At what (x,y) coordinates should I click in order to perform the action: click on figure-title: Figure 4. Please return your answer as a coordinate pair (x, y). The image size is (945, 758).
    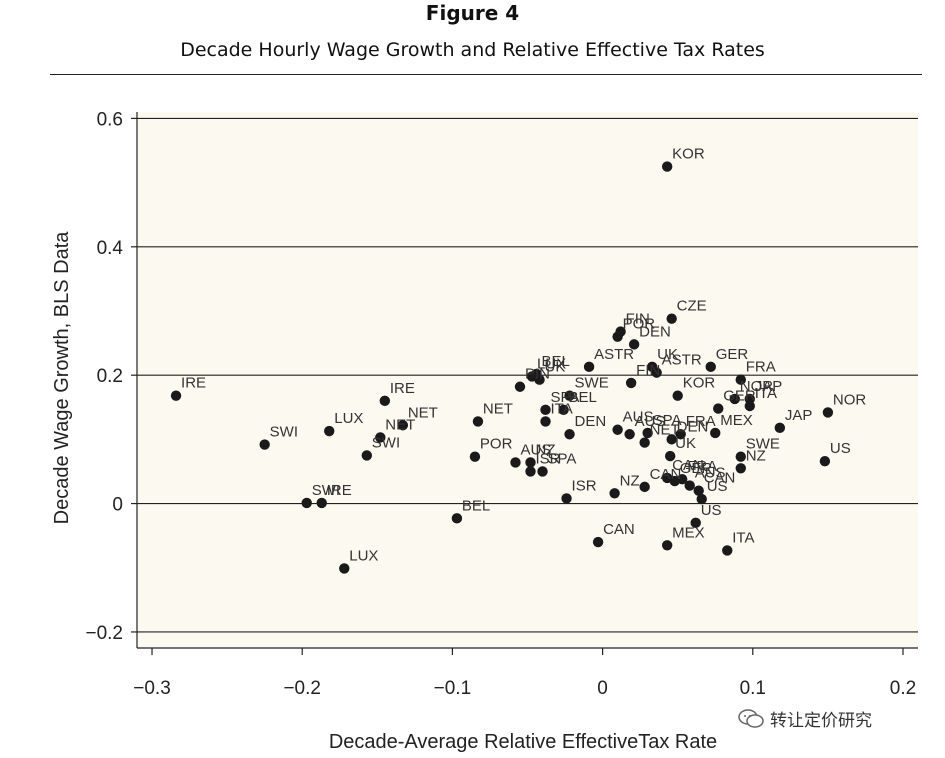
    Looking at the image, I should click on (472, 13).